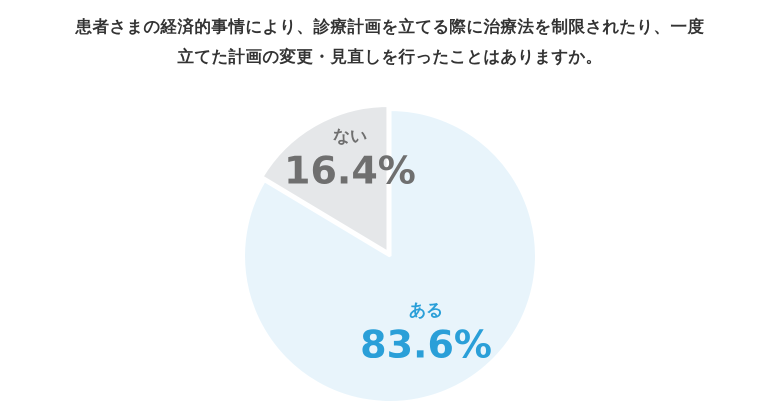 The image size is (780, 418). I want to click on slice-label: ない, so click(349, 136).